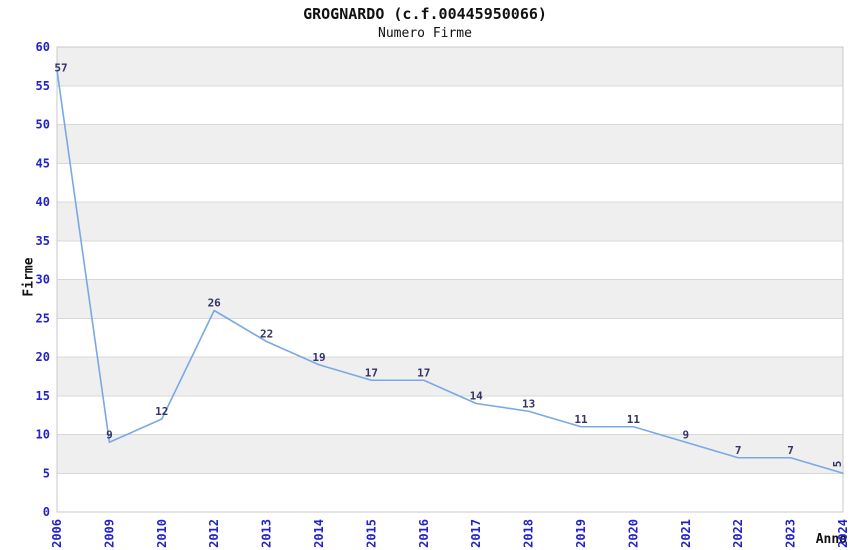 The image size is (850, 550). I want to click on svg-text: 2022, so click(738, 533).